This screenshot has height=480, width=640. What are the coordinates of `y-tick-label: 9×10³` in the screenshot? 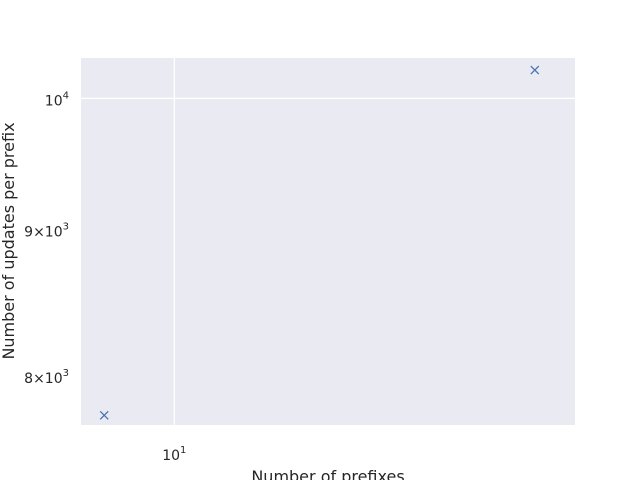 It's located at (46, 230).